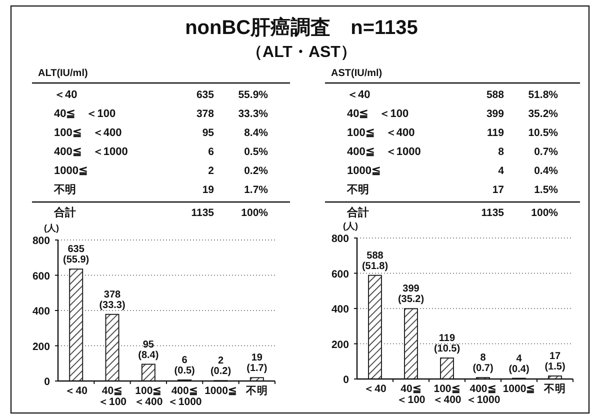 Image resolution: width=603 pixels, height=418 pixels. What do you see at coordinates (253, 95) in the screenshot?
I see `data-label: 55.9%` at bounding box center [253, 95].